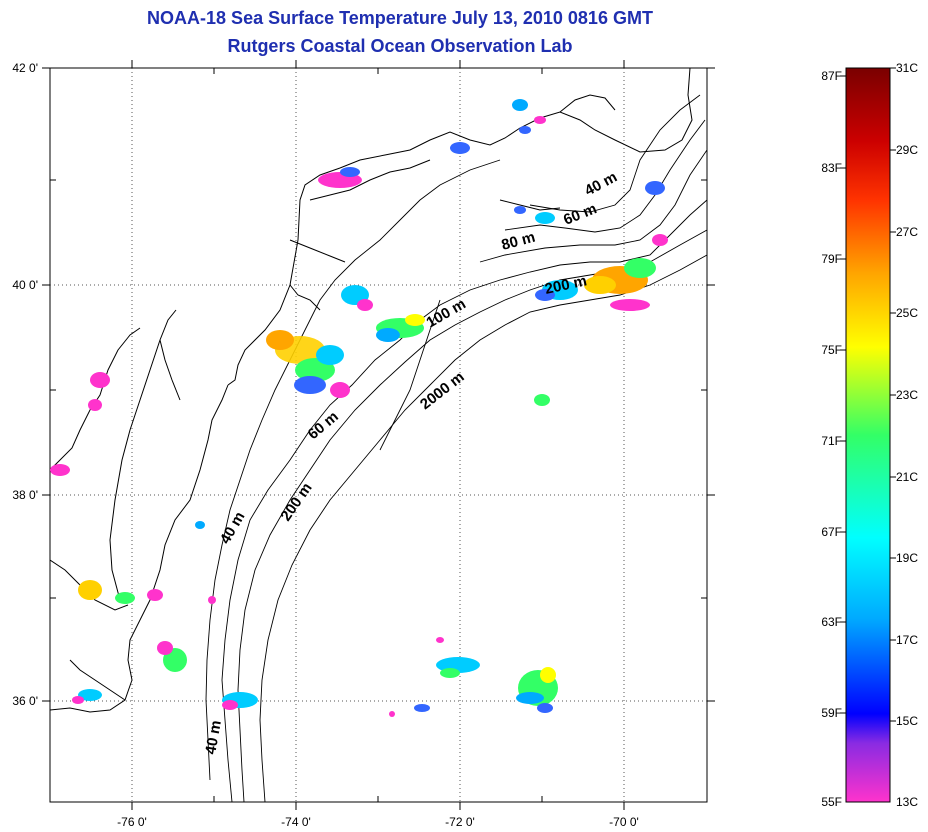  What do you see at coordinates (296, 822) in the screenshot?
I see `lon-label: -74 0'` at bounding box center [296, 822].